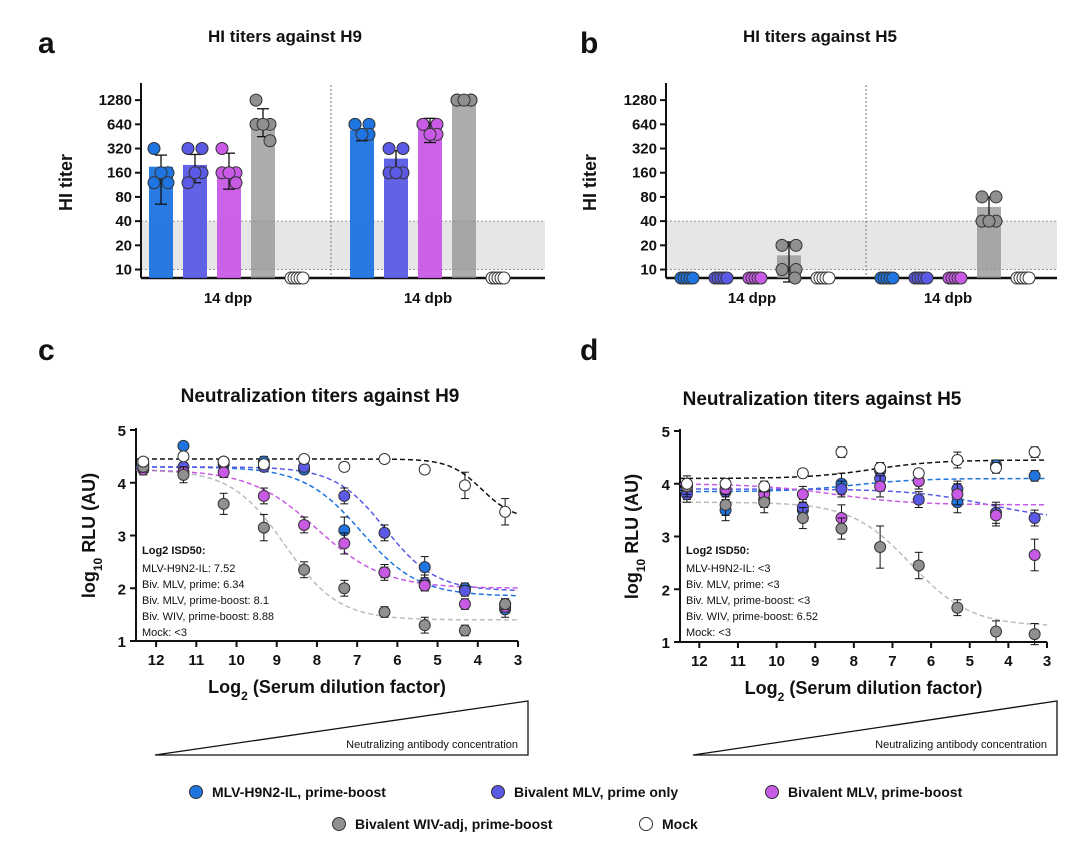 The image size is (1080, 846). I want to click on x-tick-label: 4, so click(1008, 661).